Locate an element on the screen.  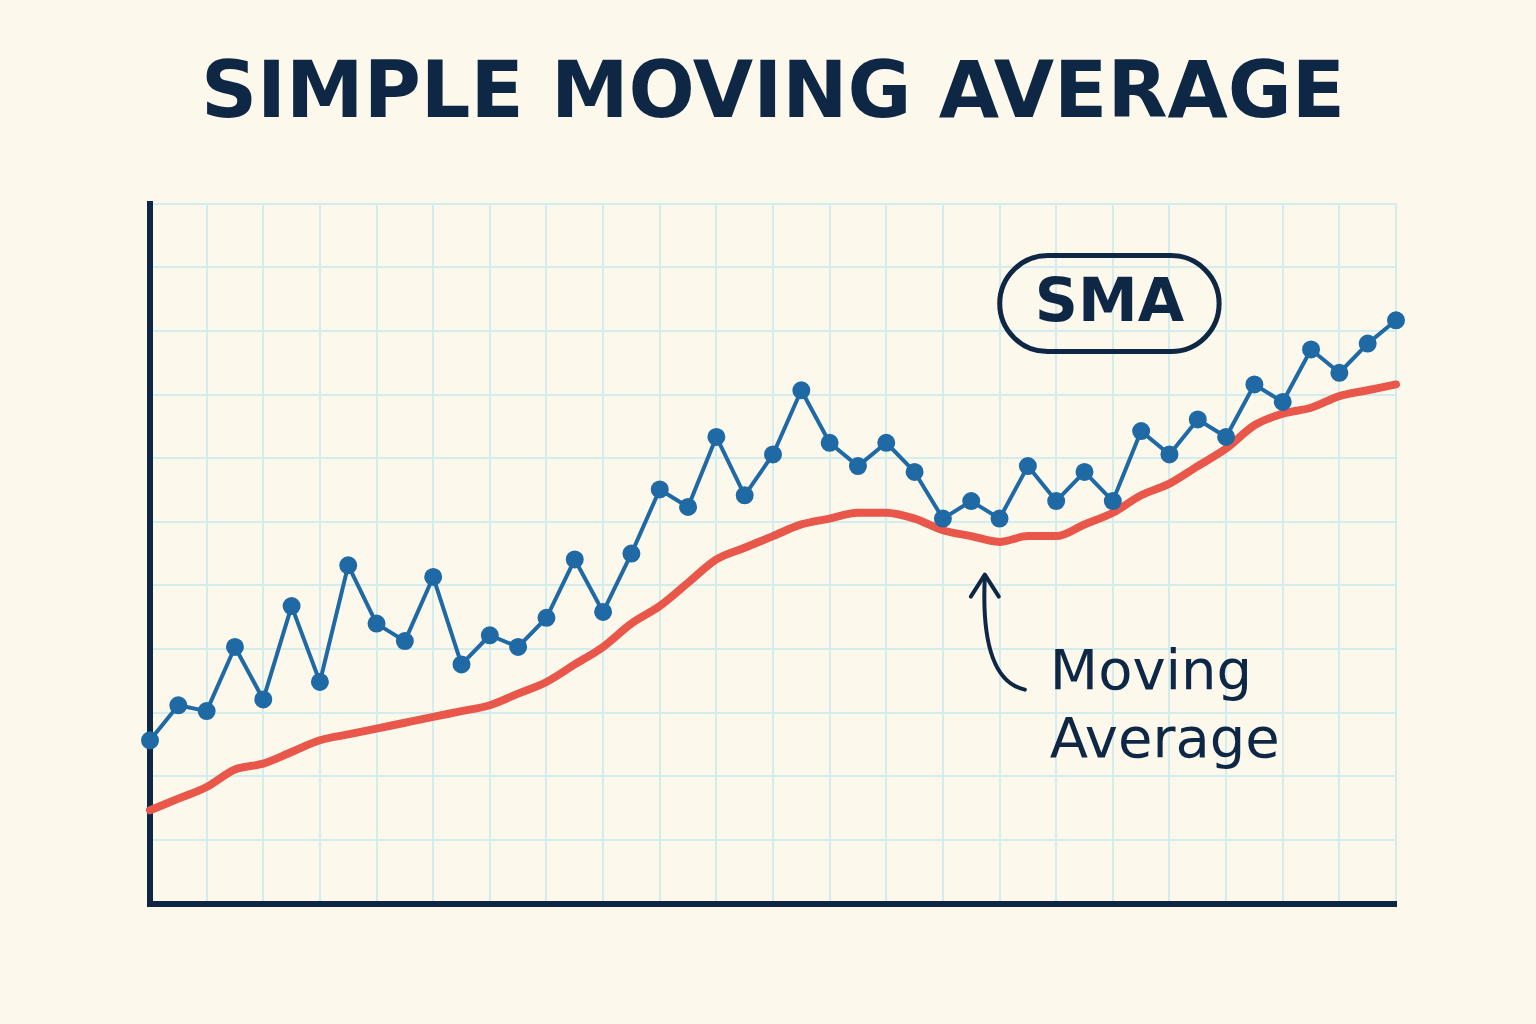
annotation: SMA is located at coordinates (1109, 300).